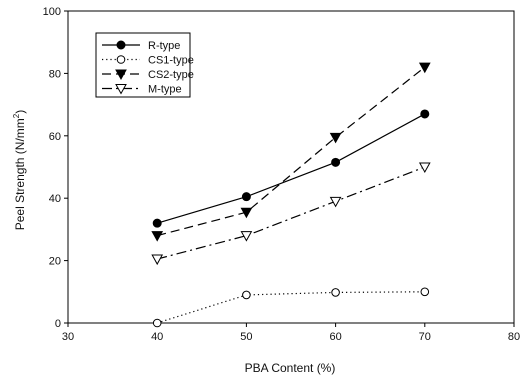 This screenshot has width=527, height=379. What do you see at coordinates (55, 262) in the screenshot?
I see `y-tick-label: 20` at bounding box center [55, 262].